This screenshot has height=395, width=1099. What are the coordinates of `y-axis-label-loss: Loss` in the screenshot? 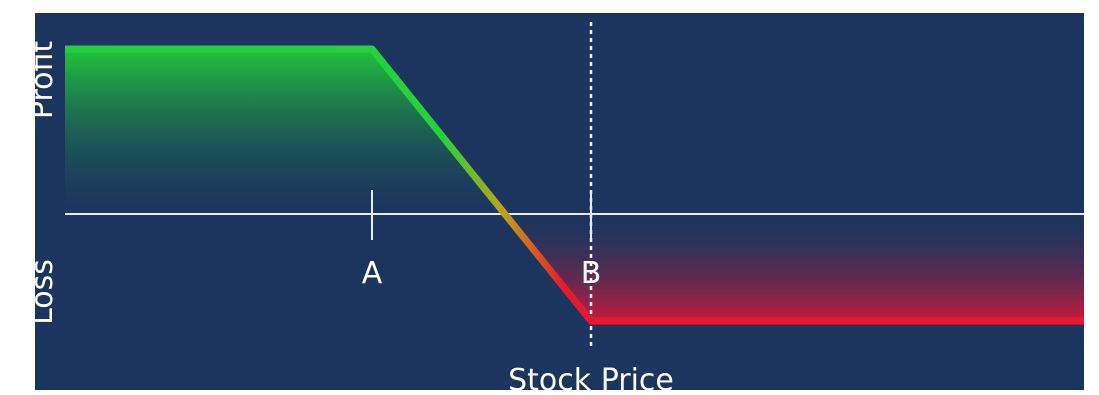 It's located at (42, 292).